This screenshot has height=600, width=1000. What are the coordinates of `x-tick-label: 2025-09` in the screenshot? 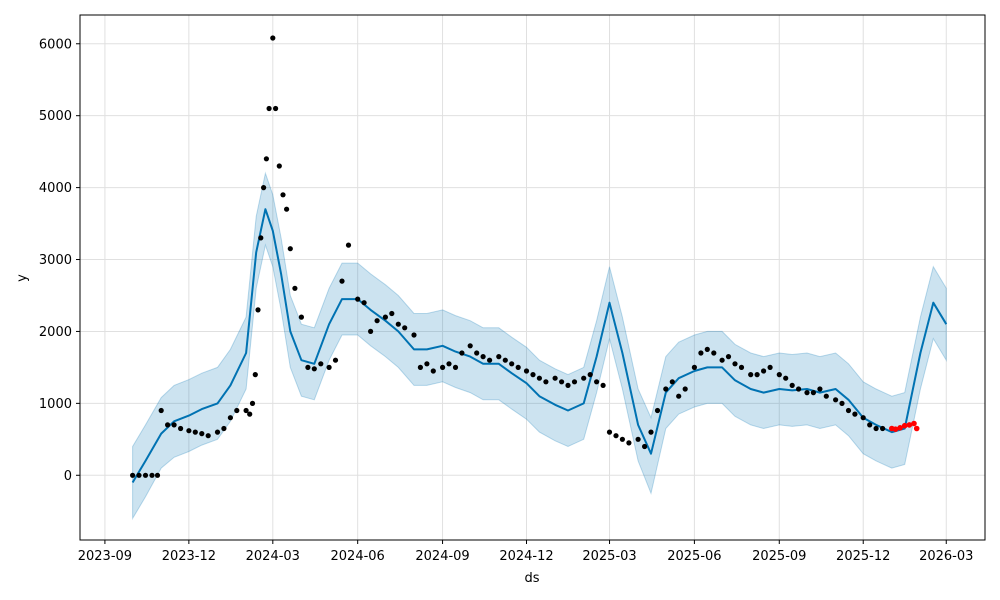 It's located at (779, 556).